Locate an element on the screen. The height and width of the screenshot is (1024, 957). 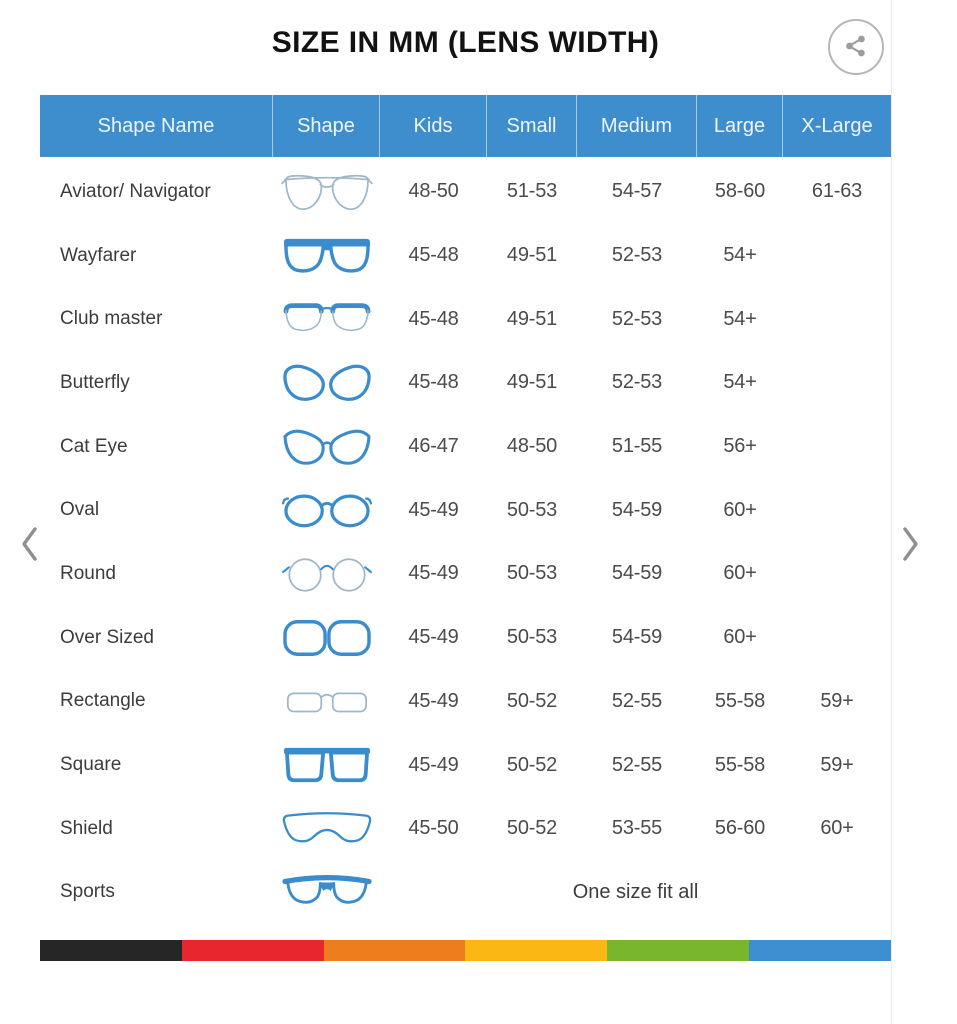
size-value: 59+ is located at coordinates (837, 700).